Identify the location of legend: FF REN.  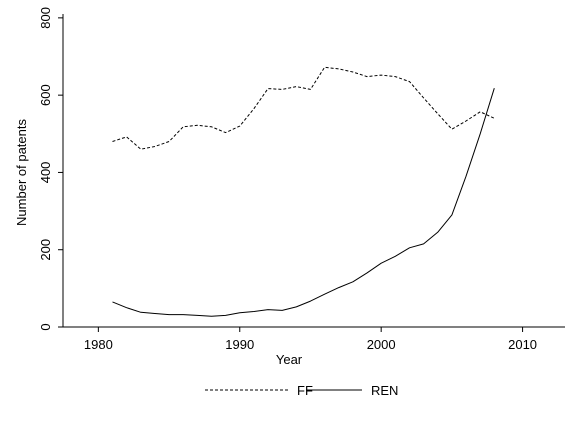
(301, 390).